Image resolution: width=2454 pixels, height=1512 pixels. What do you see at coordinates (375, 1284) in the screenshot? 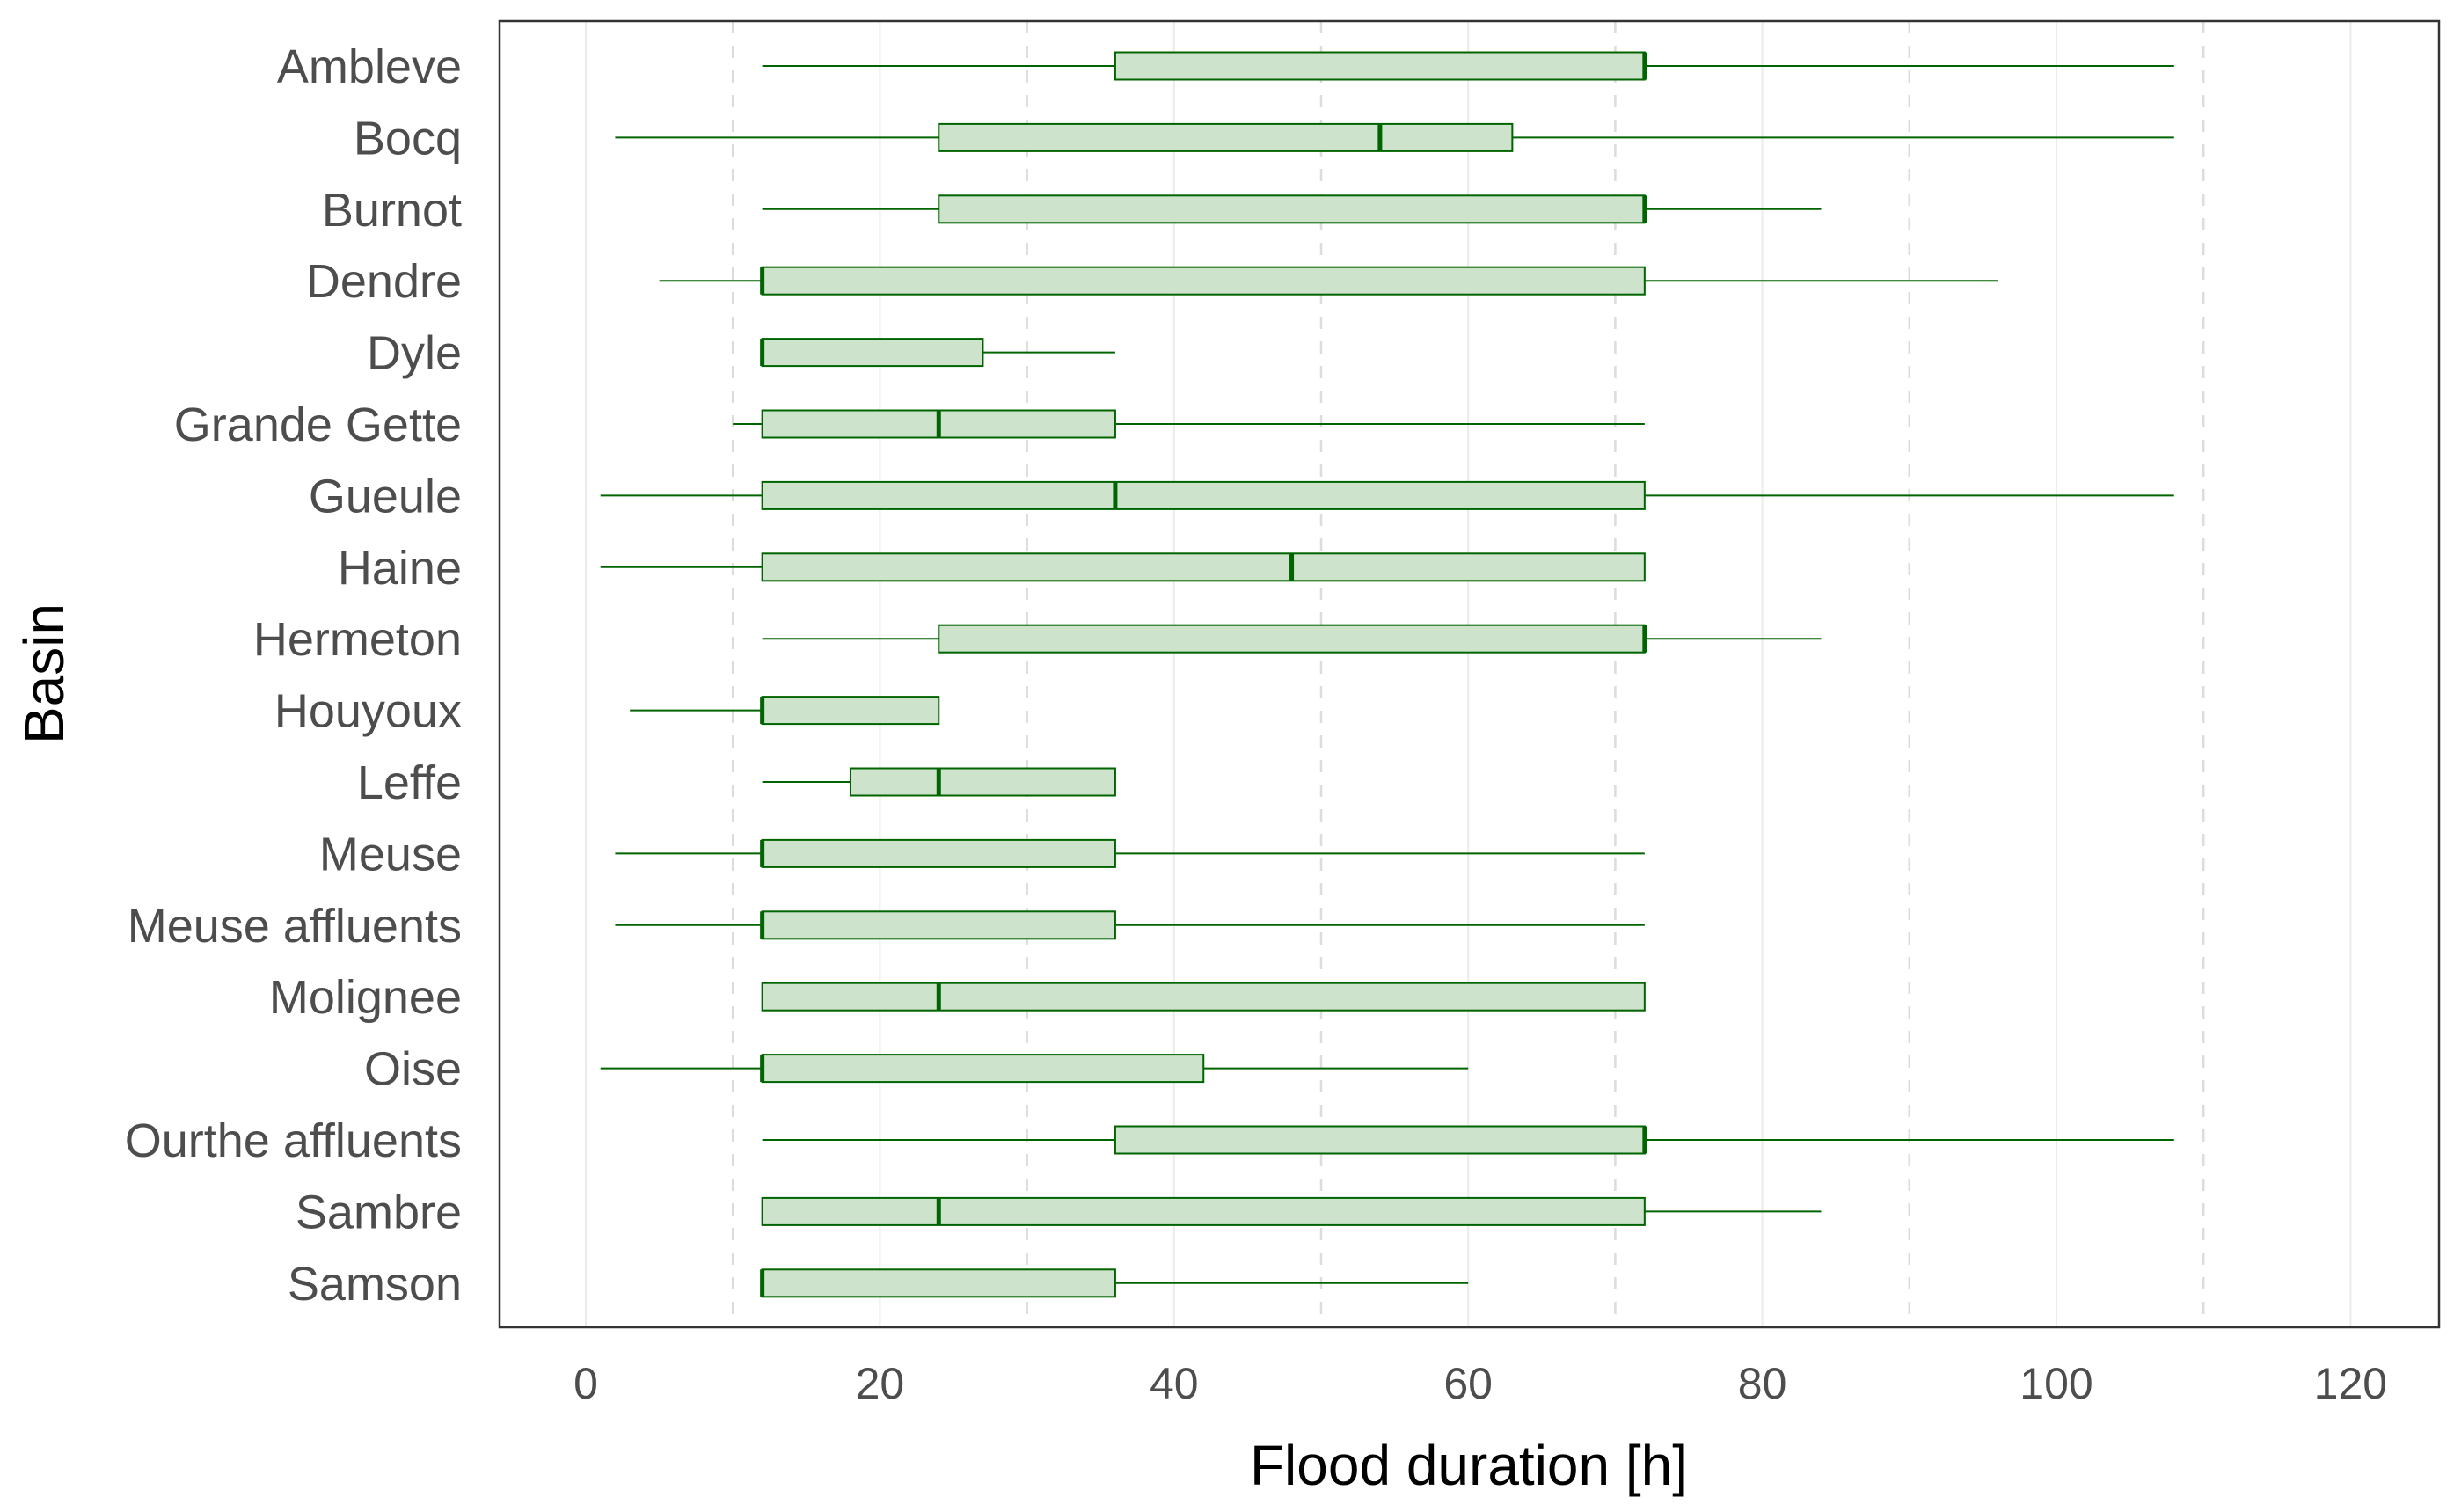
I see `y-tick-label: Samson` at bounding box center [375, 1284].